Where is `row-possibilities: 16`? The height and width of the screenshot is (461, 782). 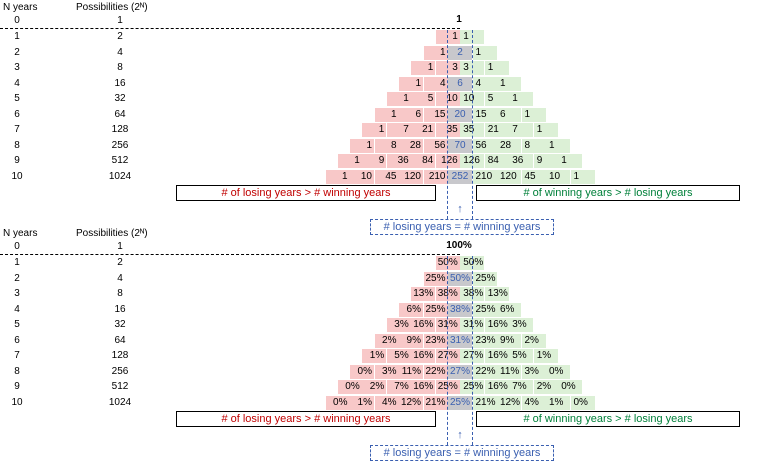
row-possibilities: 16 is located at coordinates (120, 83).